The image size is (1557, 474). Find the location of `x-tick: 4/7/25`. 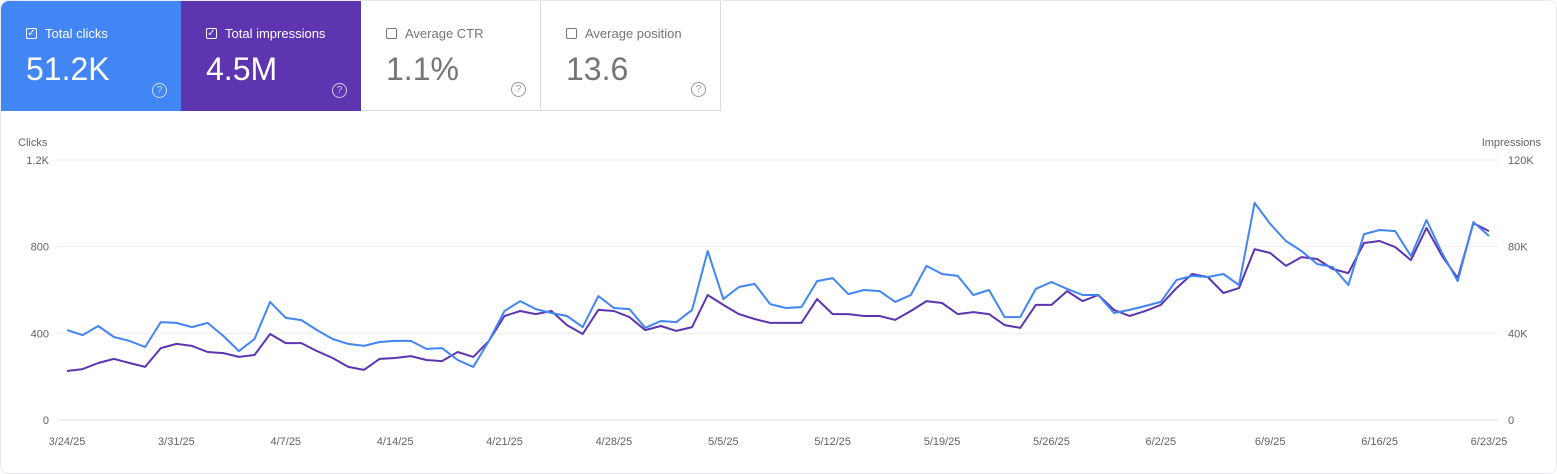

x-tick: 4/7/25 is located at coordinates (285, 442).